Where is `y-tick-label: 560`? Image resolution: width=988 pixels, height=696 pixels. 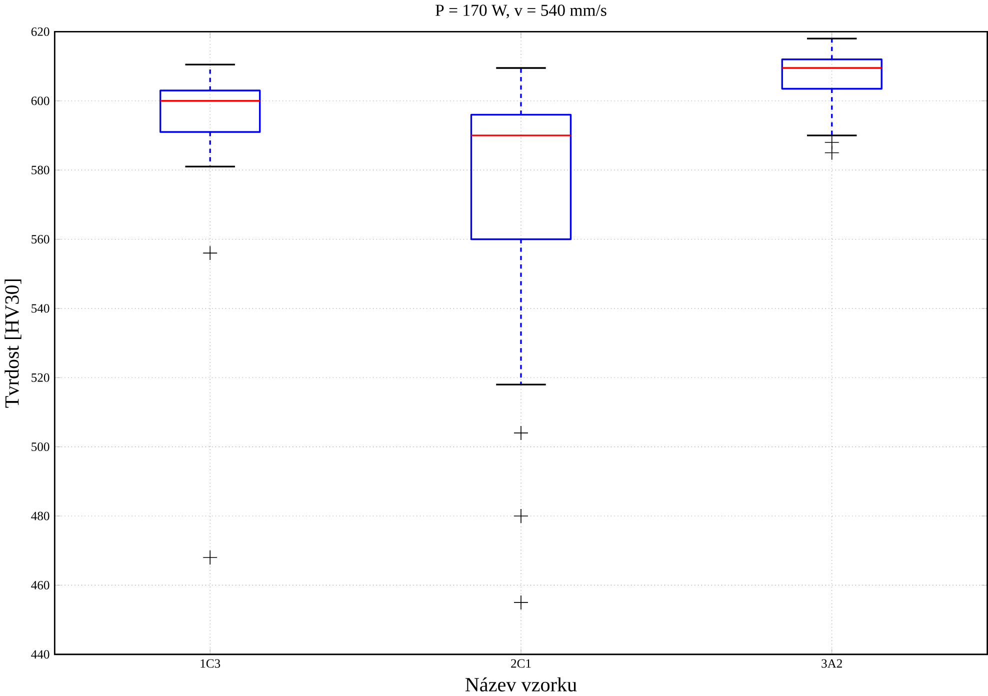 y-tick-label: 560 is located at coordinates (41, 239).